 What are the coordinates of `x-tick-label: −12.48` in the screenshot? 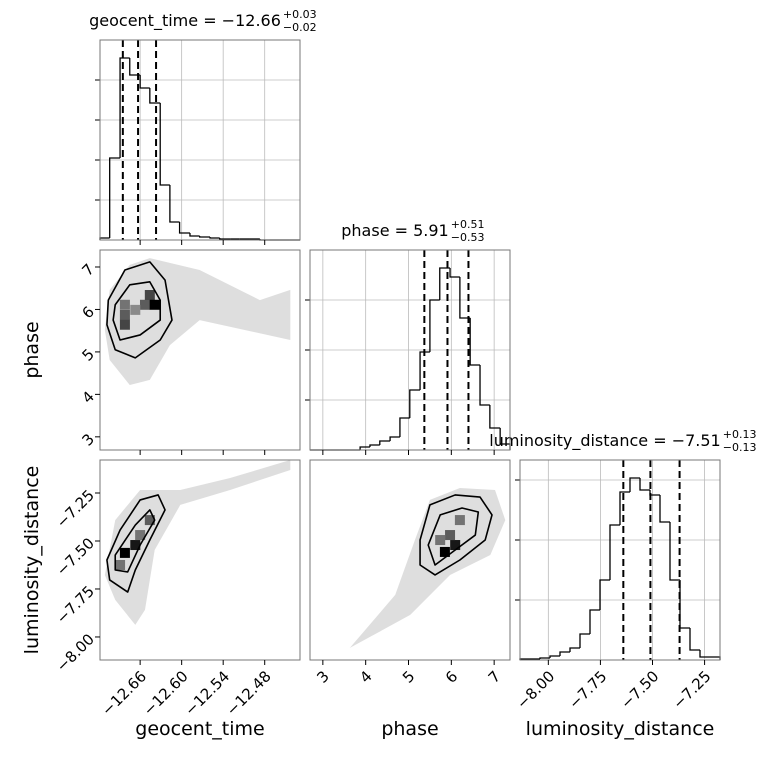 It's located at (249, 693).